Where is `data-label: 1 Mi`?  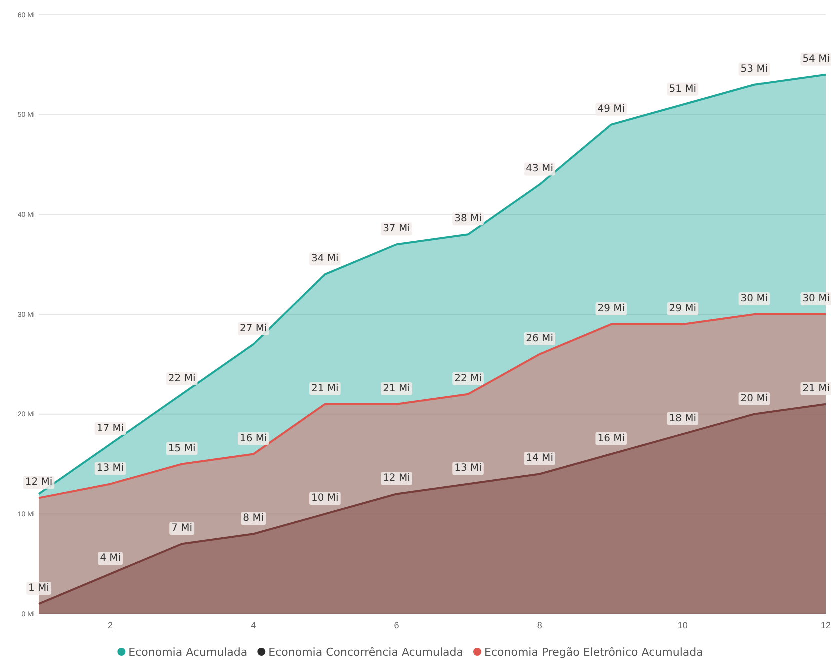 data-label: 1 Mi is located at coordinates (39, 588).